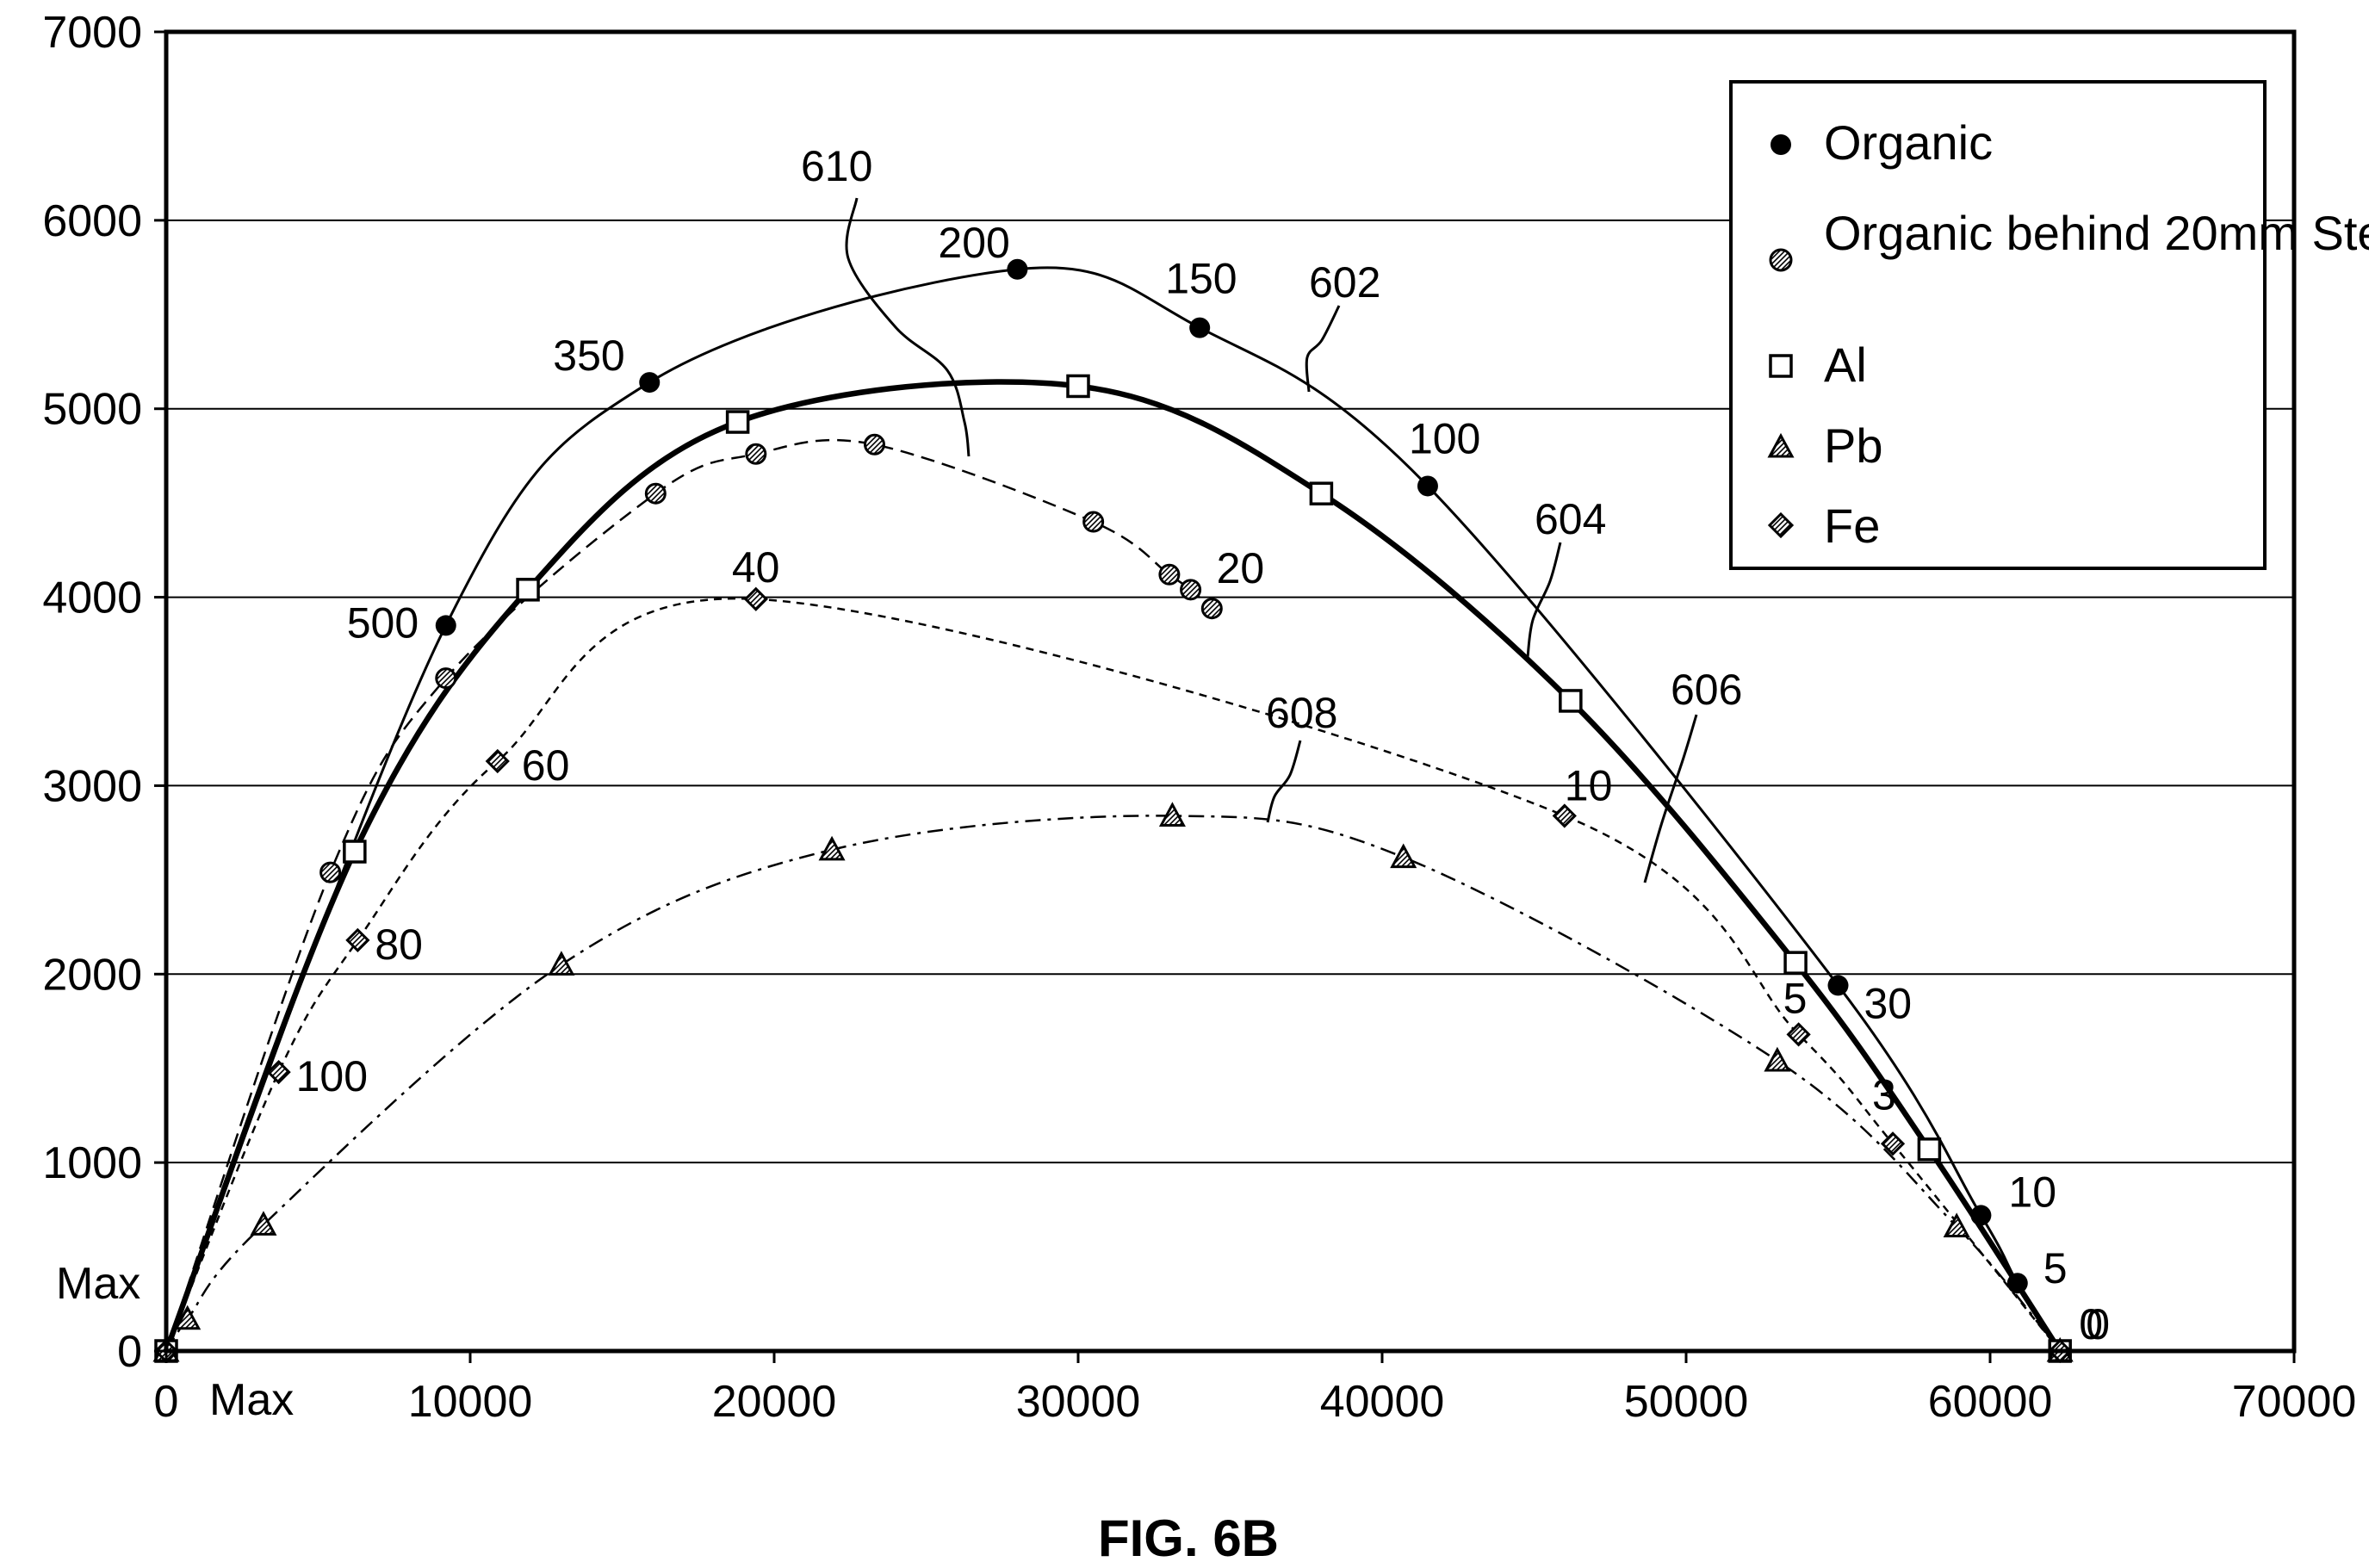 The image size is (2369, 1568). I want to click on legend-item-organic: Organic, so click(1882, 142).